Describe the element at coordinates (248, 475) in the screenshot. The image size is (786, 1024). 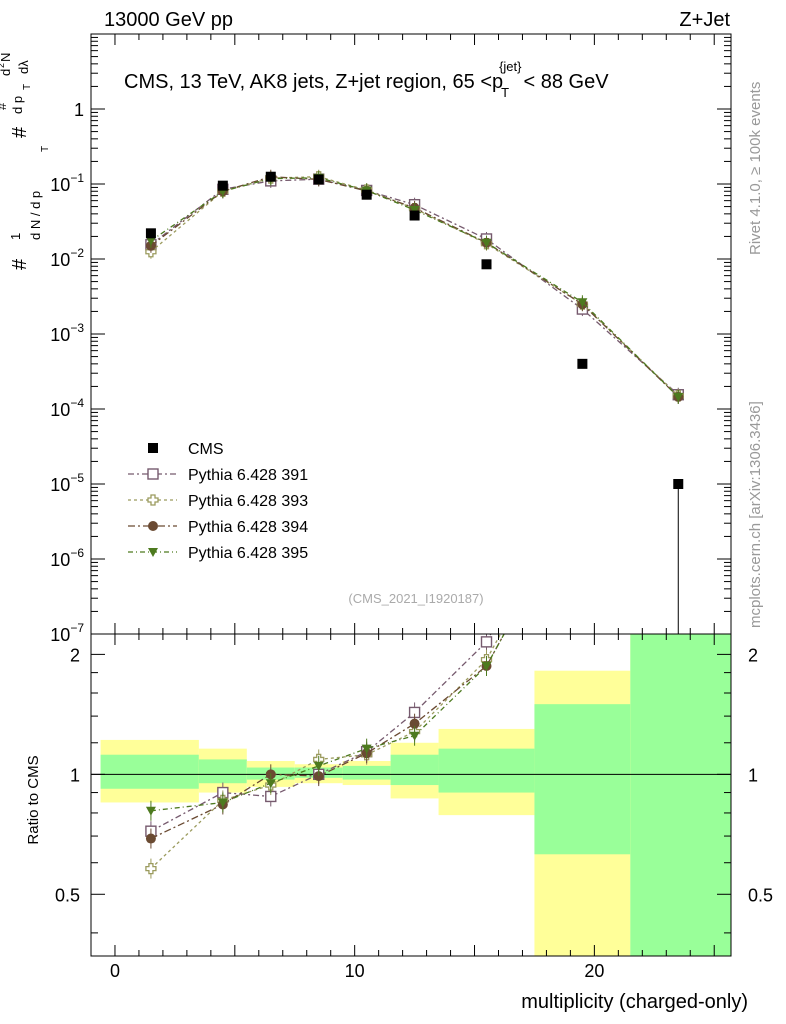
I see `legend-label-0: Pythia 6.428 391` at that location.